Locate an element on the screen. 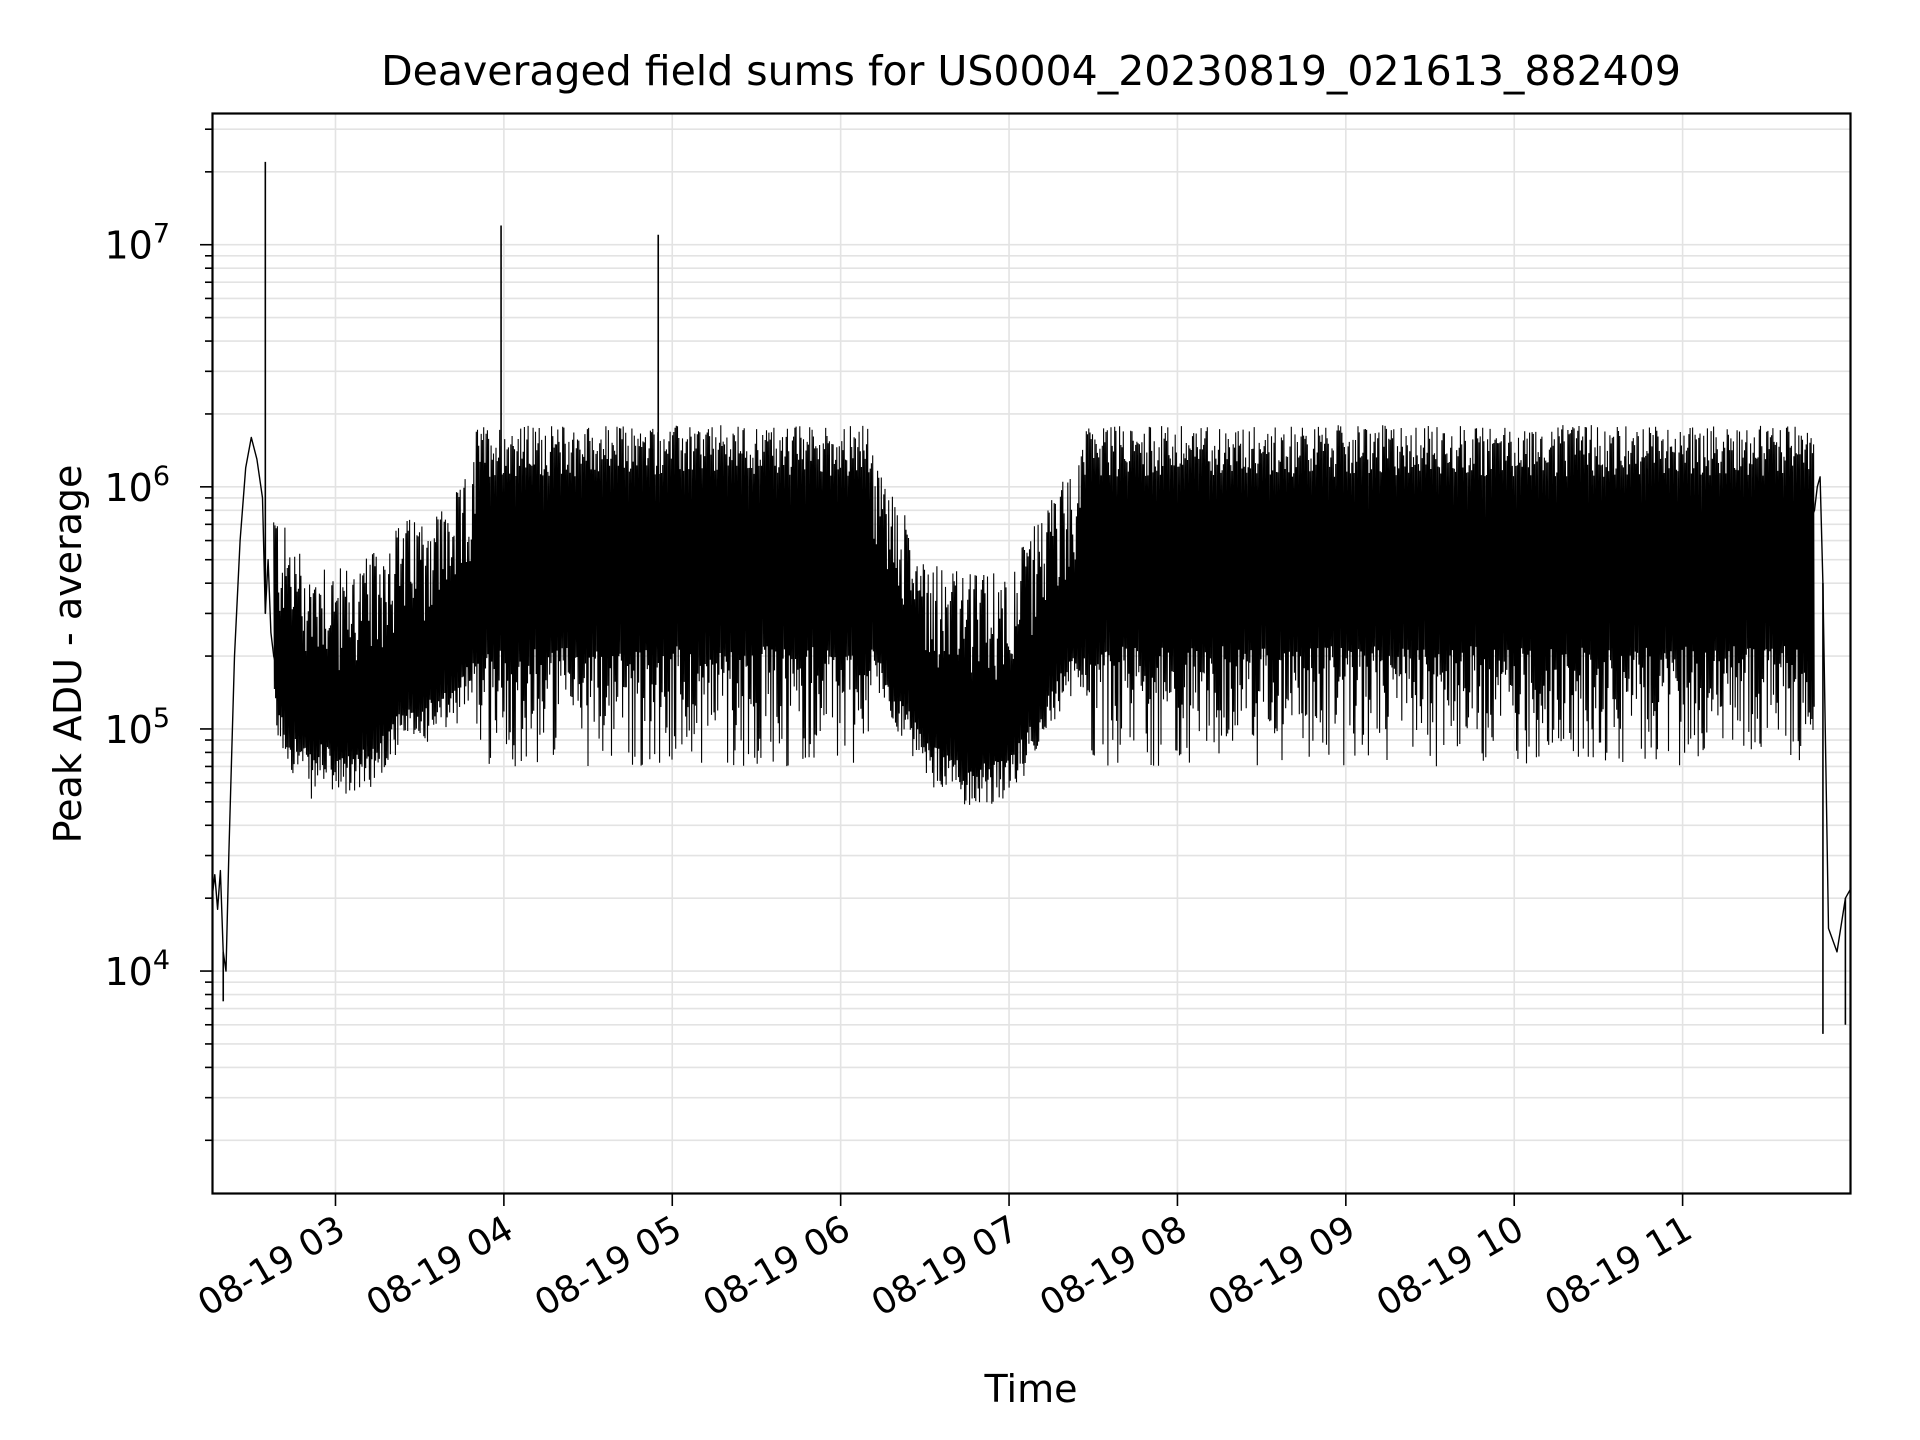 This screenshot has width=1920, height=1440. y-tick-label: 10⁵ is located at coordinates (137, 727).